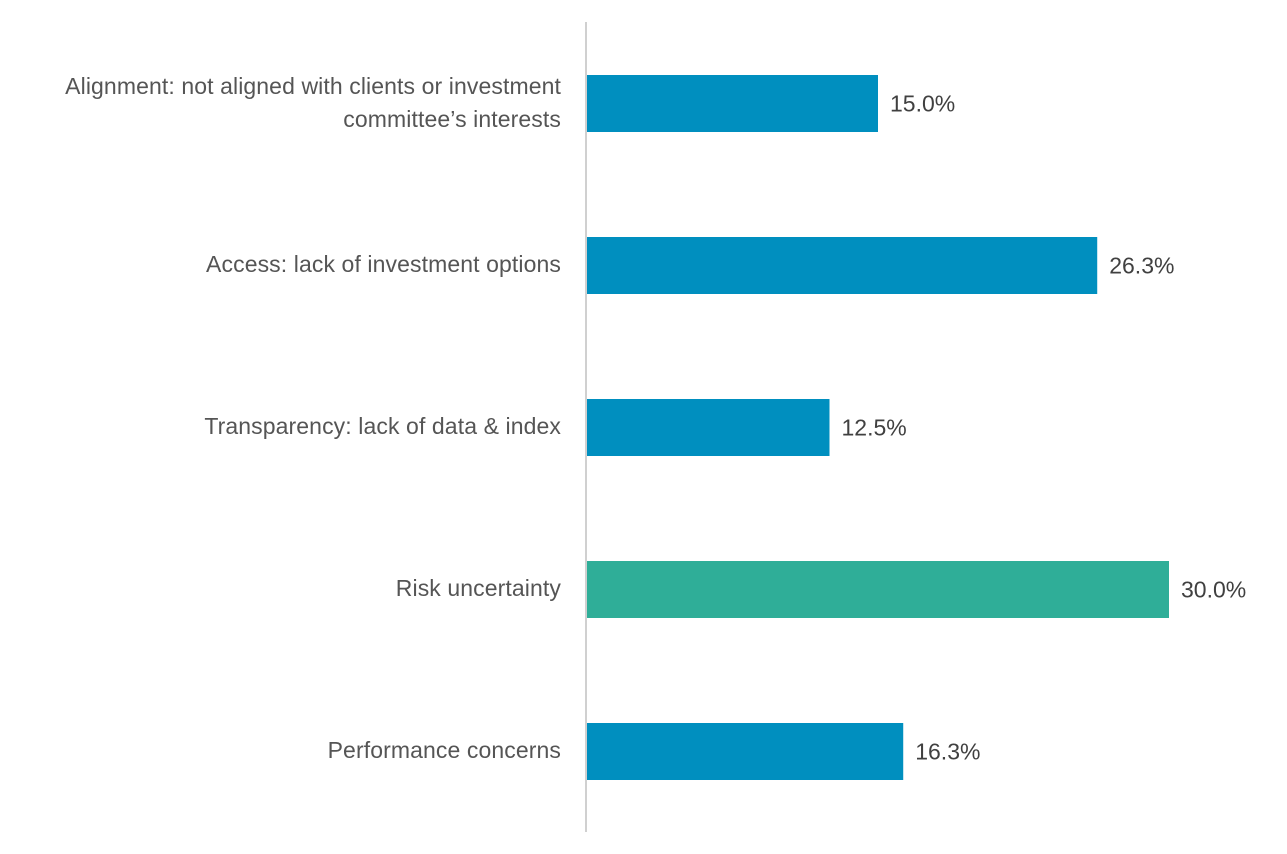 The height and width of the screenshot is (854, 1287). What do you see at coordinates (383, 264) in the screenshot?
I see `category-label-2: Access: lack of investment options` at bounding box center [383, 264].